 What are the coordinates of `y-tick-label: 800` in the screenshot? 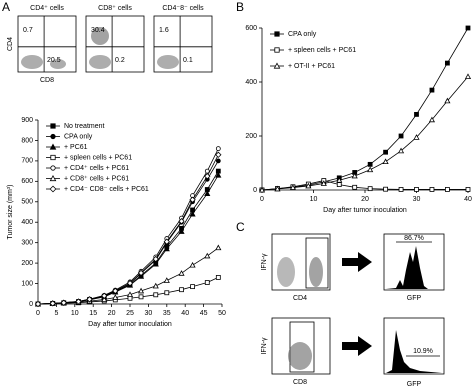 It's located at (27, 140).